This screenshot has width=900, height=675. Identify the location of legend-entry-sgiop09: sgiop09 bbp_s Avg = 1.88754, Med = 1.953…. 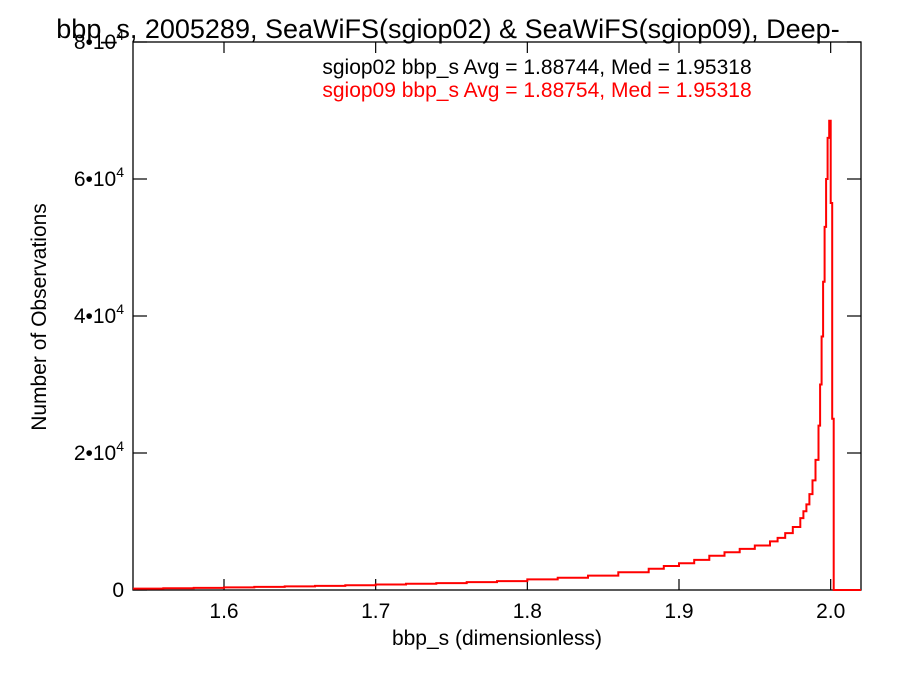
(536, 90).